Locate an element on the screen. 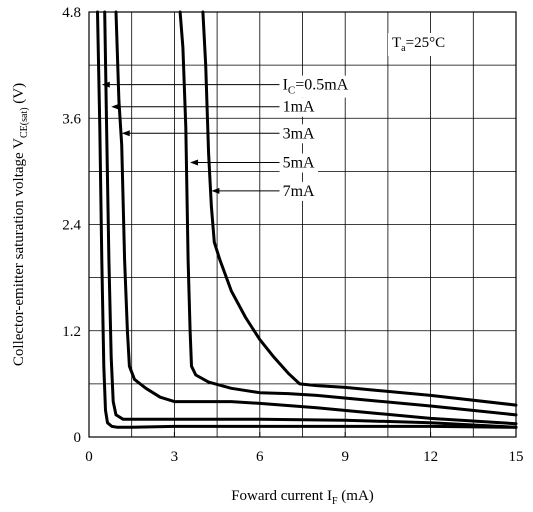 The height and width of the screenshot is (512, 533). y-tick-label: 4.8 is located at coordinates (71, 13).